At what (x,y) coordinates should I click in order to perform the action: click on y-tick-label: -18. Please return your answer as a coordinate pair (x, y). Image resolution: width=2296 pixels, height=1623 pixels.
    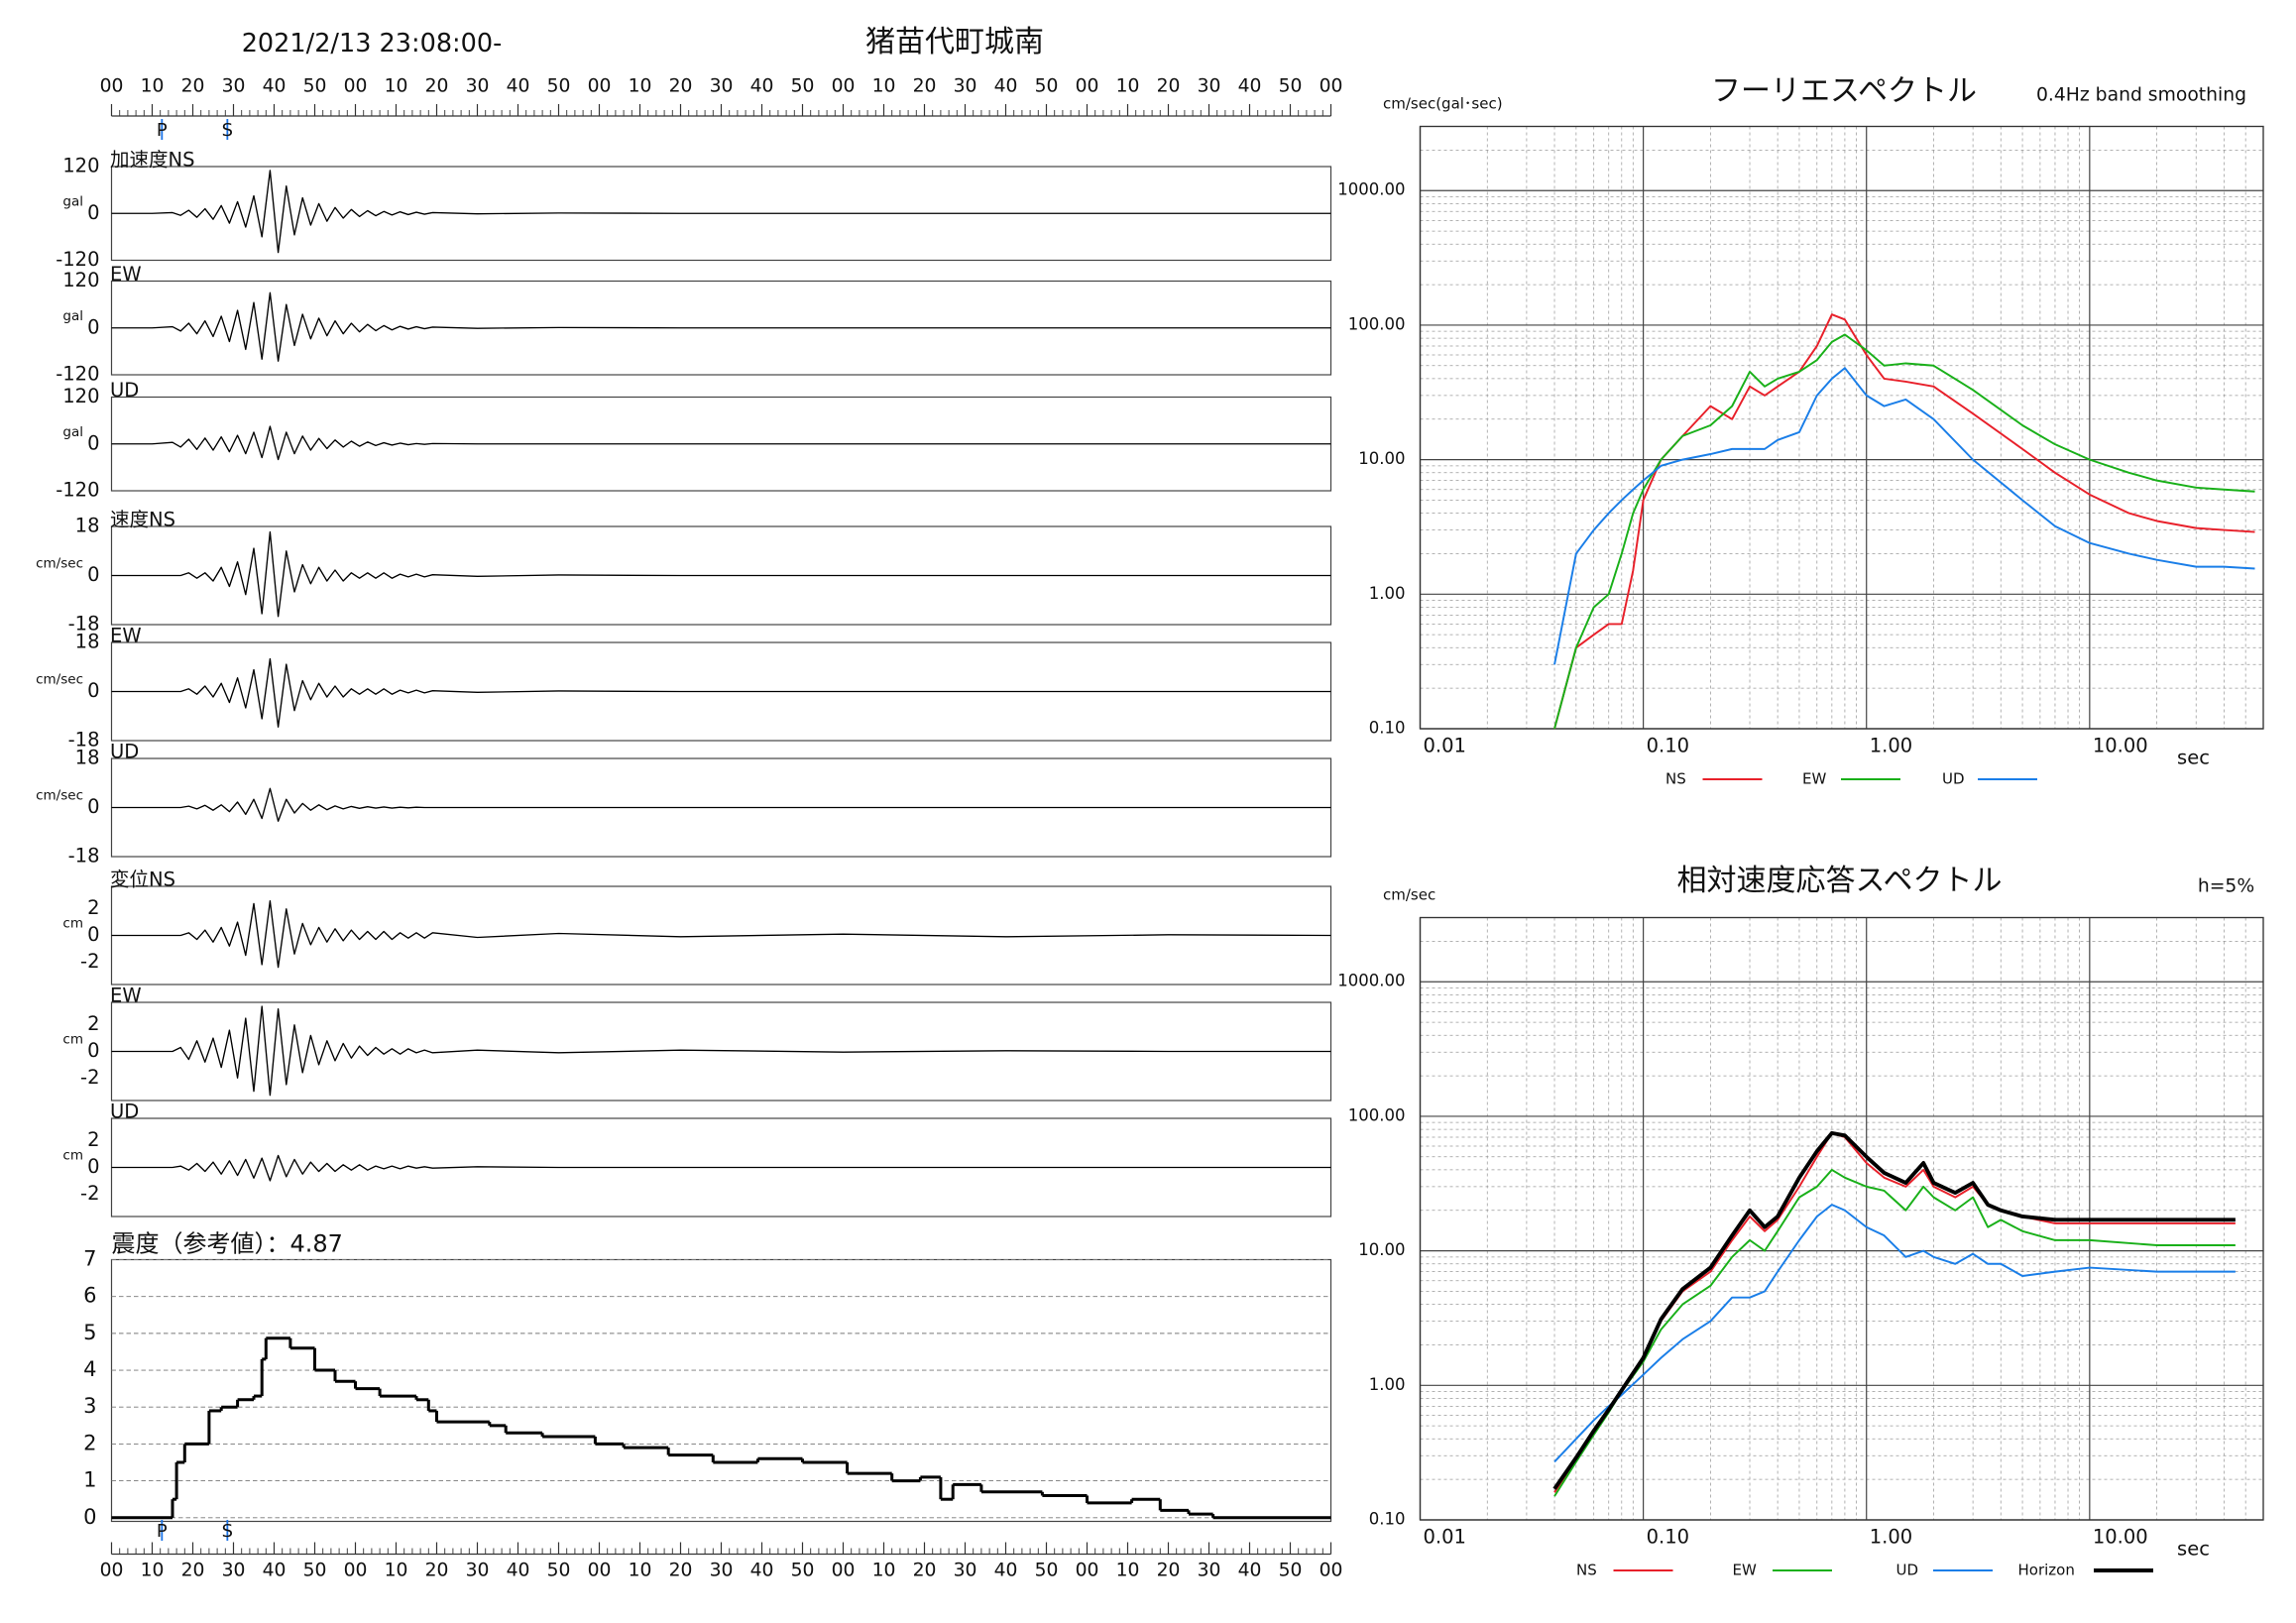
    Looking at the image, I should click on (84, 740).